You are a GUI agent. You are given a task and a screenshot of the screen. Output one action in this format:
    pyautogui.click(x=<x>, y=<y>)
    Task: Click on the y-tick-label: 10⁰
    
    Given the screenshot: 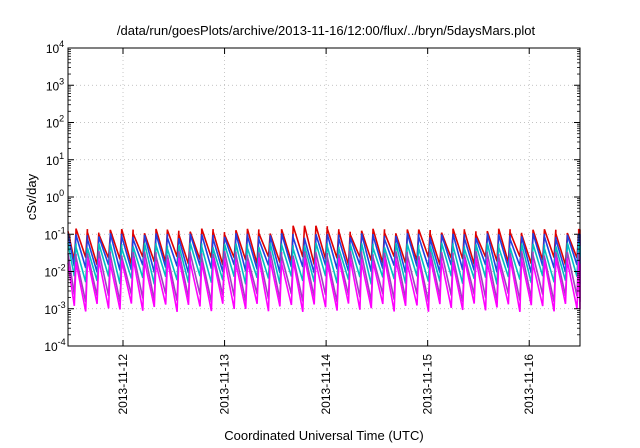 What is the action you would take?
    pyautogui.click(x=55, y=196)
    